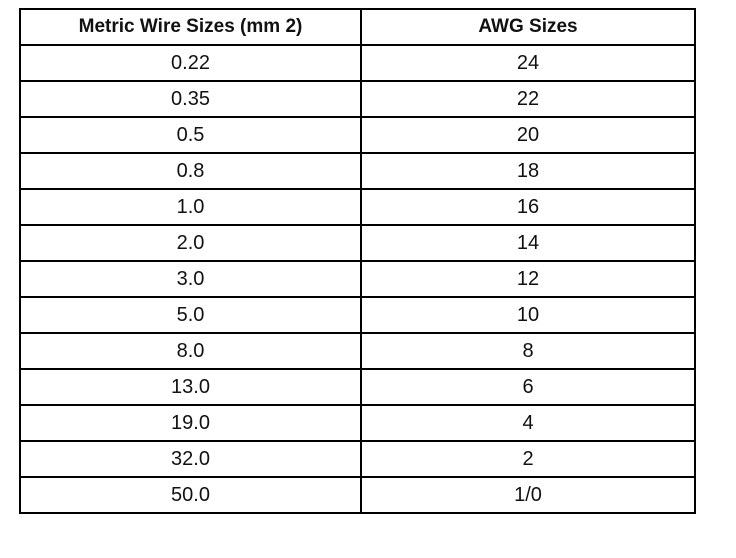 The image size is (736, 558). I want to click on table-row: 0.8 18, so click(357, 171).